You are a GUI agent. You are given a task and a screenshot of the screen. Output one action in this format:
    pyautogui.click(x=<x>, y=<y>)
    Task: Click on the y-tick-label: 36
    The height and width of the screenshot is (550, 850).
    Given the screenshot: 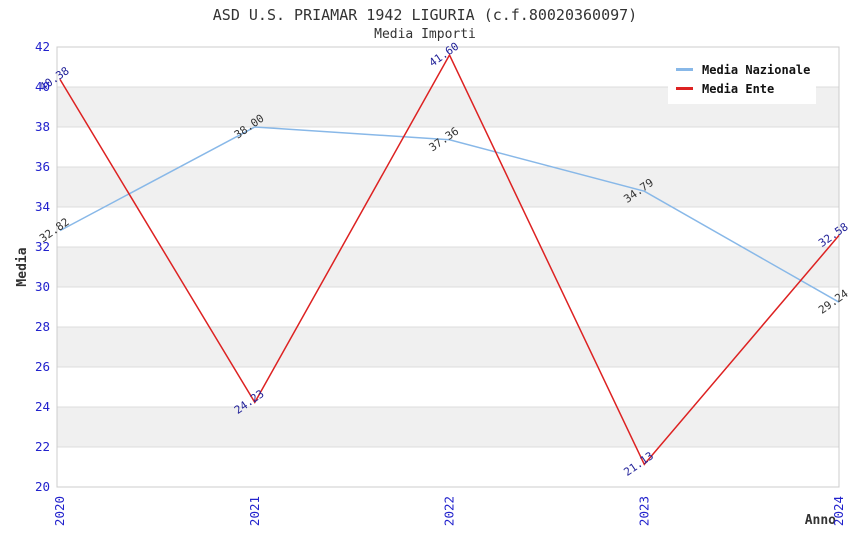 What is the action you would take?
    pyautogui.click(x=42, y=166)
    